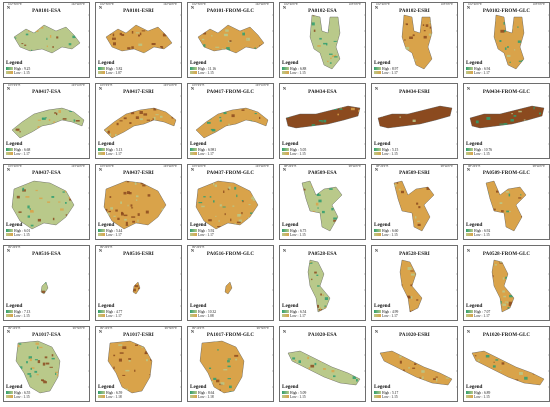 The image size is (550, 407). I want to click on longitude-label: 98°40'0"E, so click(446, 166).